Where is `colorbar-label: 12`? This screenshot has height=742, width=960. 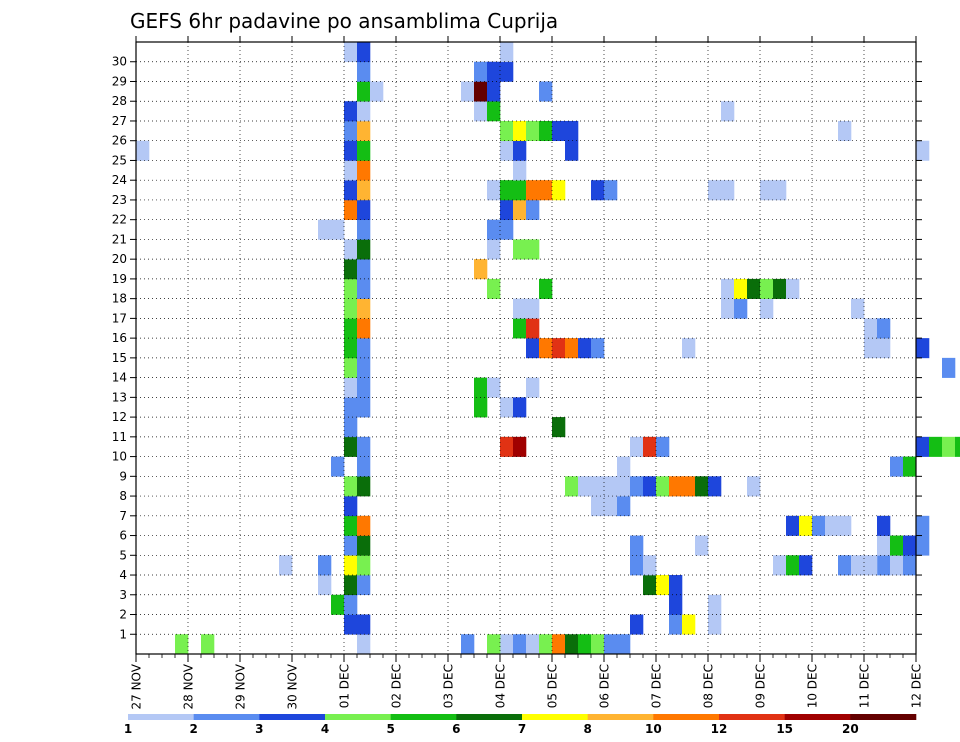 colorbar-label: 12 is located at coordinates (719, 729).